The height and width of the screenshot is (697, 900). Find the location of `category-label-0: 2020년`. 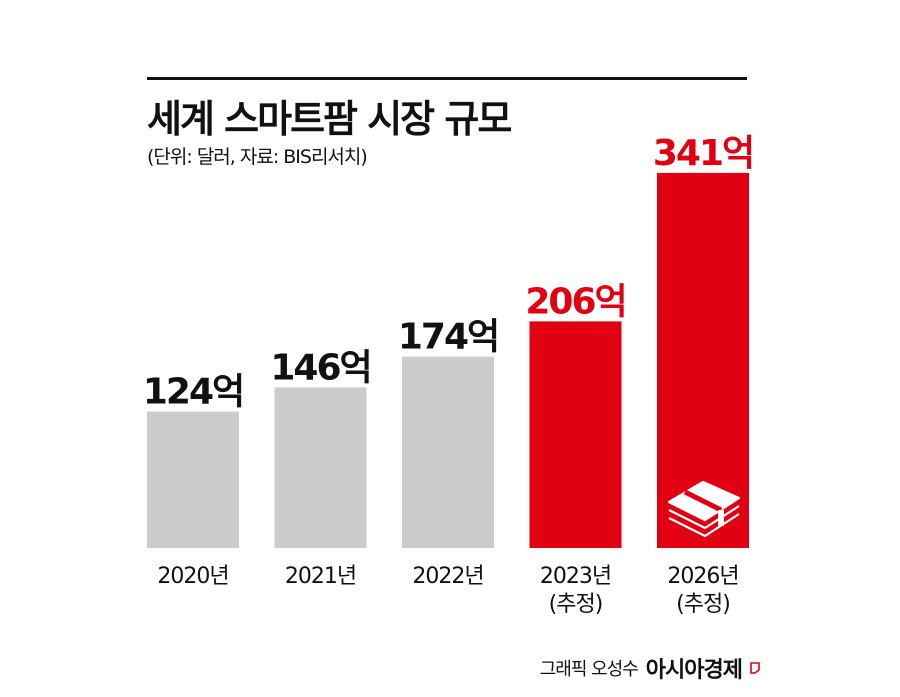

category-label-0: 2020년 is located at coordinates (192, 576).